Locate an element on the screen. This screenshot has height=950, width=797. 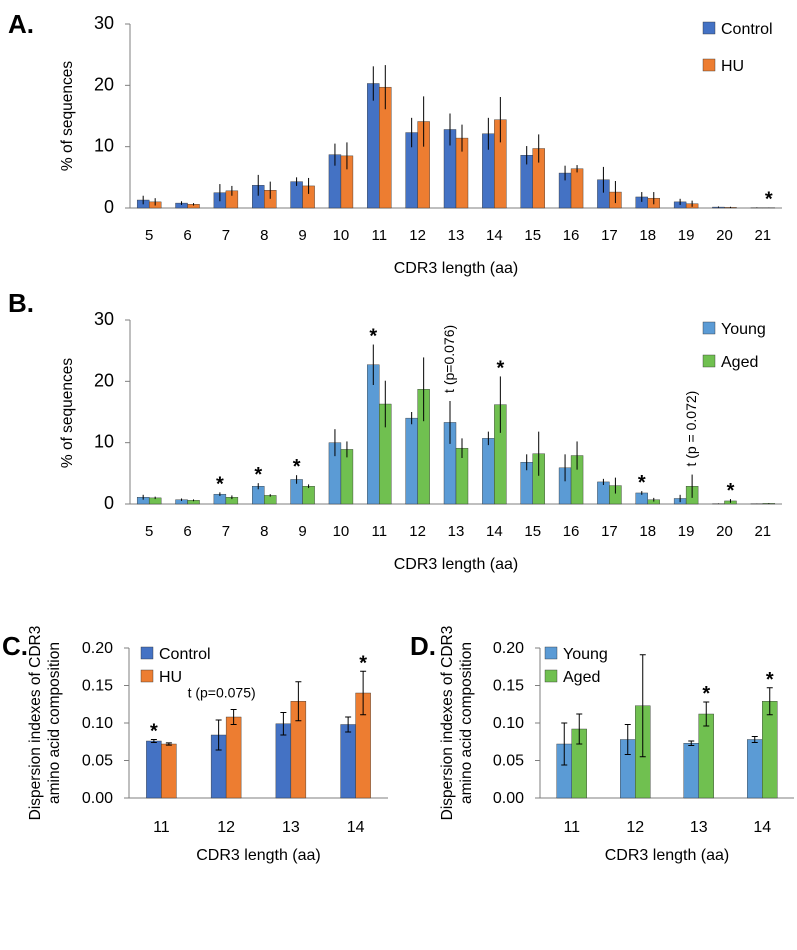
x-tick-label: 7 is located at coordinates (226, 531).